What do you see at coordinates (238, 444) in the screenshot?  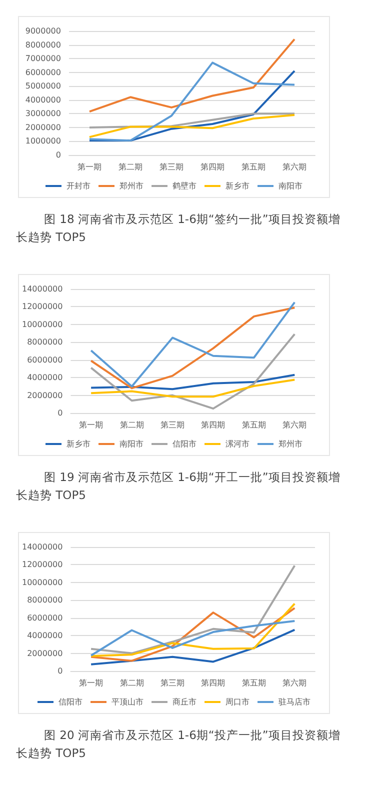 I see `legend-label: 漯河市` at bounding box center [238, 444].